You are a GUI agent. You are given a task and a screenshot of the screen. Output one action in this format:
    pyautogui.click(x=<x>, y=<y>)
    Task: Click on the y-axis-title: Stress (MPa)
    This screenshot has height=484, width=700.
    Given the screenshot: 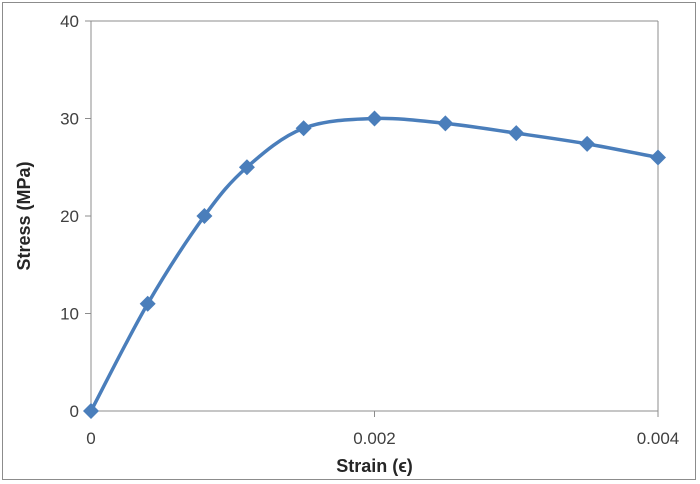 What is the action you would take?
    pyautogui.click(x=24, y=215)
    